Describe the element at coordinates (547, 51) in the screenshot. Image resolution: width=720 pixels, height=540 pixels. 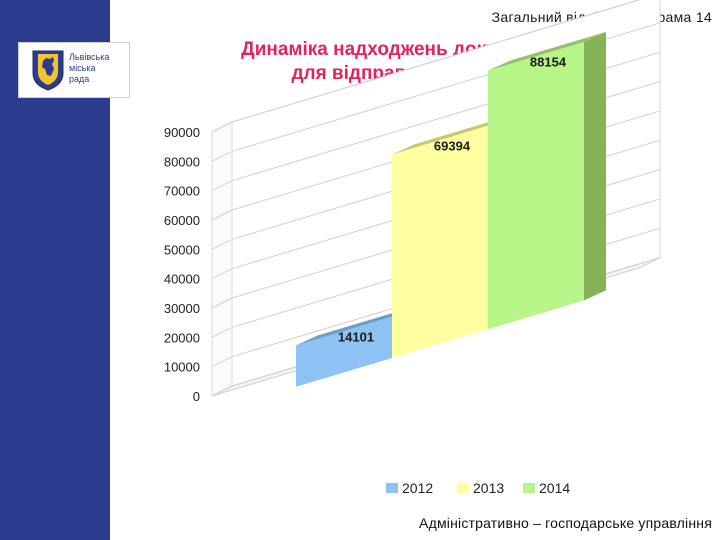
I see `bar-top-2014` at that location.